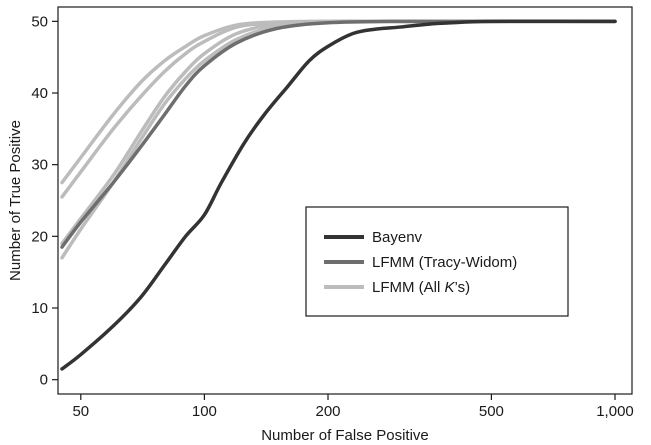  What do you see at coordinates (44, 201) in the screenshot?
I see `y-axis-ticks: 0 10 20 30 40 50` at bounding box center [44, 201].